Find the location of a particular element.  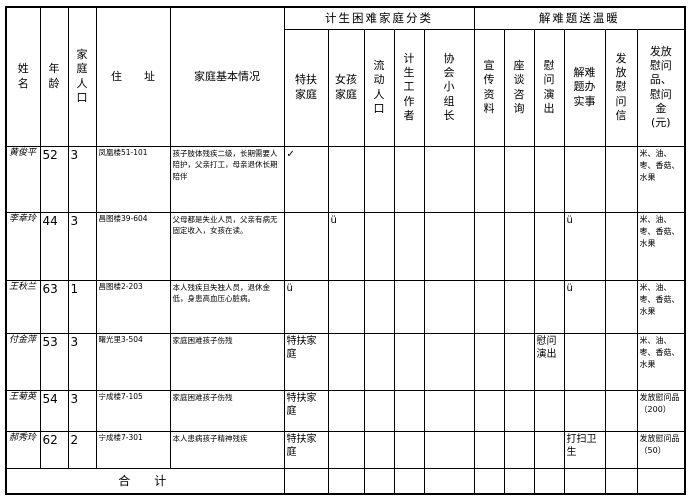

cell-address: 曙光里3-504 is located at coordinates (133, 361).